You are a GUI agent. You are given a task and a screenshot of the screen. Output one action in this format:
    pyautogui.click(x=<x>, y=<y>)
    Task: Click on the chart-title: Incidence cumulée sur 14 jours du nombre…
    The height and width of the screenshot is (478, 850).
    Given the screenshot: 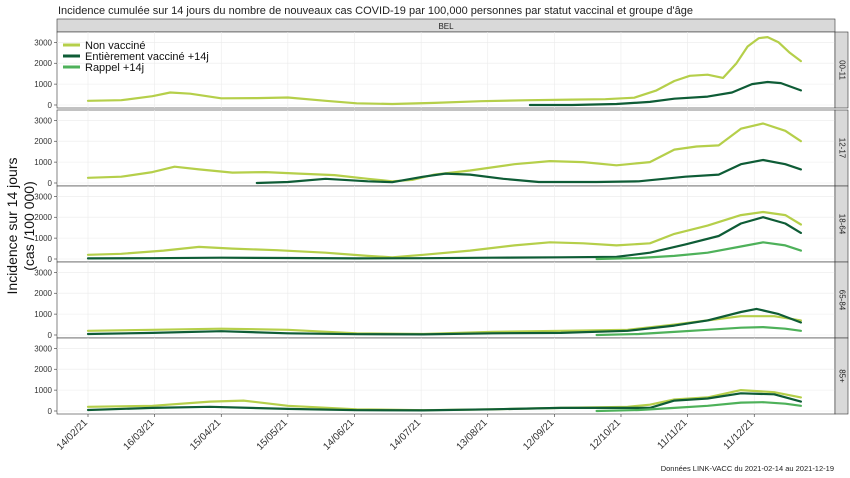 What is the action you would take?
    pyautogui.click(x=375, y=11)
    